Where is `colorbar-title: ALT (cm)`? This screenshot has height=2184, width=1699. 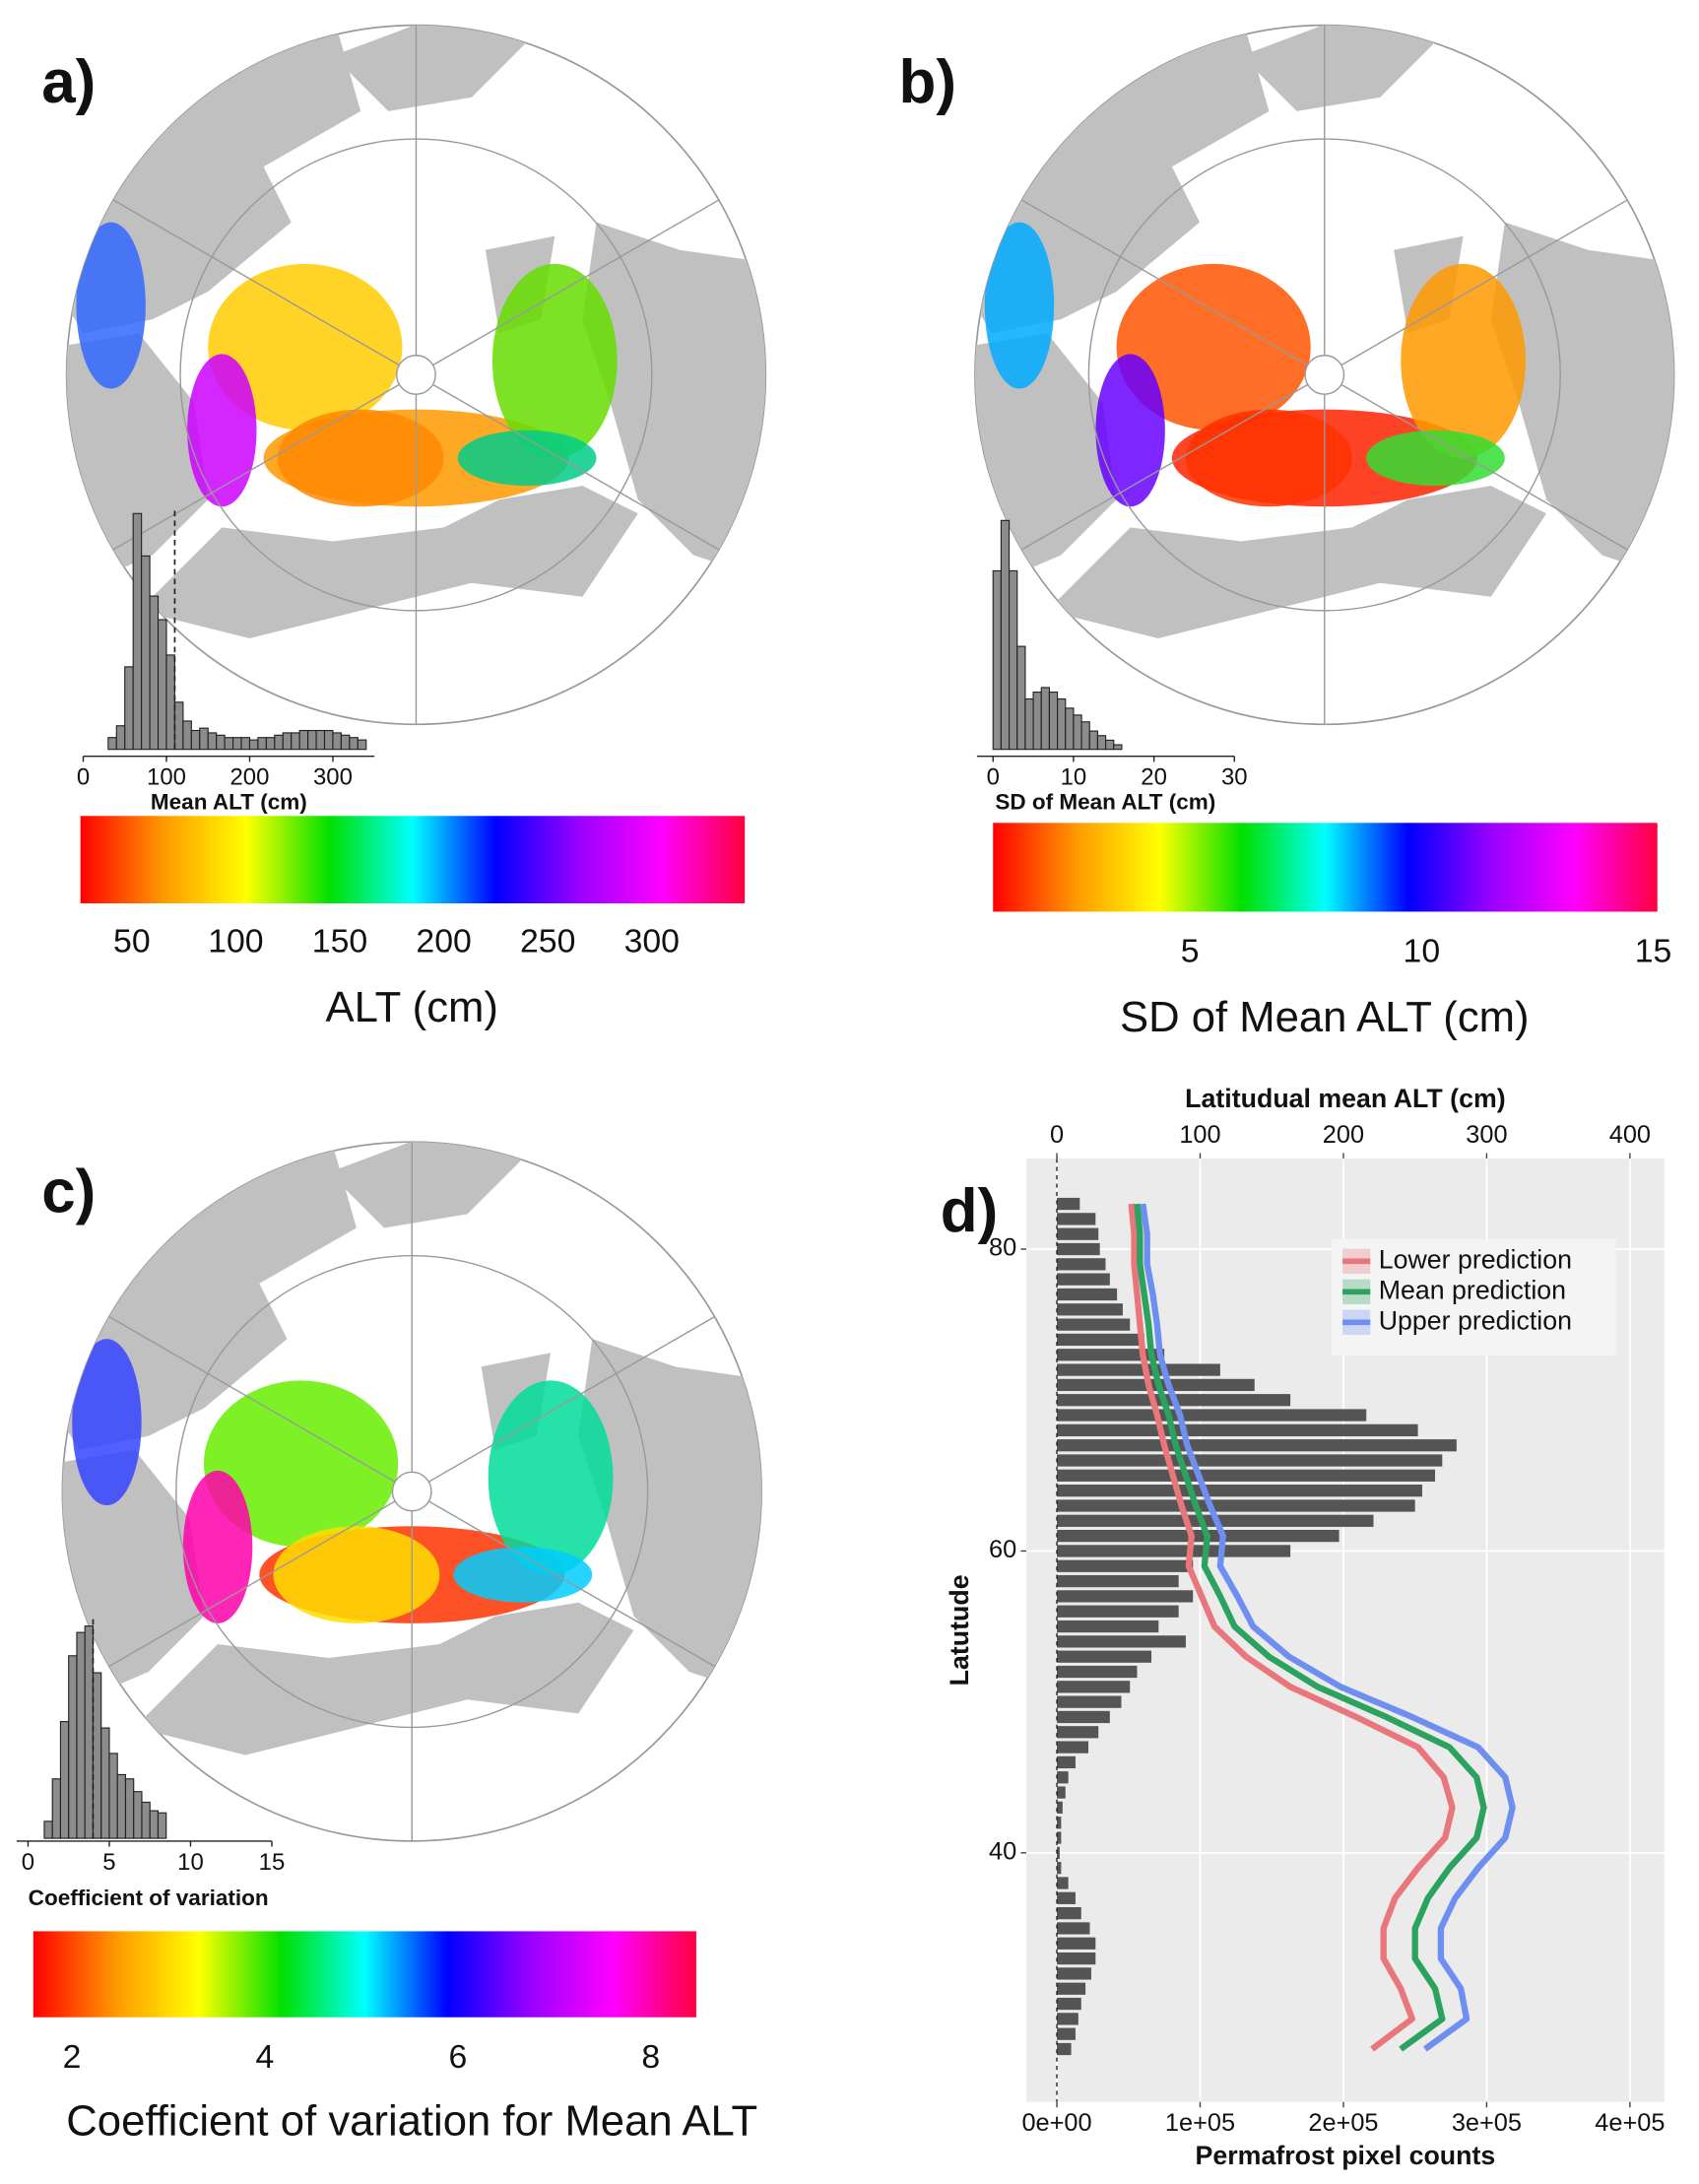 colorbar-title: ALT (cm) is located at coordinates (412, 1007).